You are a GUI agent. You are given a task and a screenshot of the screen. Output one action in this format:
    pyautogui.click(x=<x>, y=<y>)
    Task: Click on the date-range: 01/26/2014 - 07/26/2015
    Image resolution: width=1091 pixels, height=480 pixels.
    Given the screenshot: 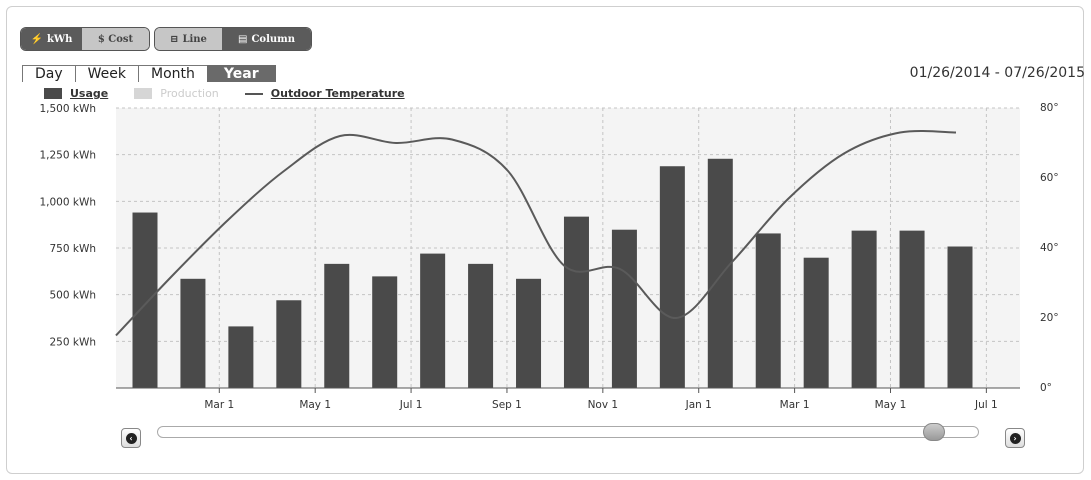 What is the action you would take?
    pyautogui.click(x=997, y=73)
    